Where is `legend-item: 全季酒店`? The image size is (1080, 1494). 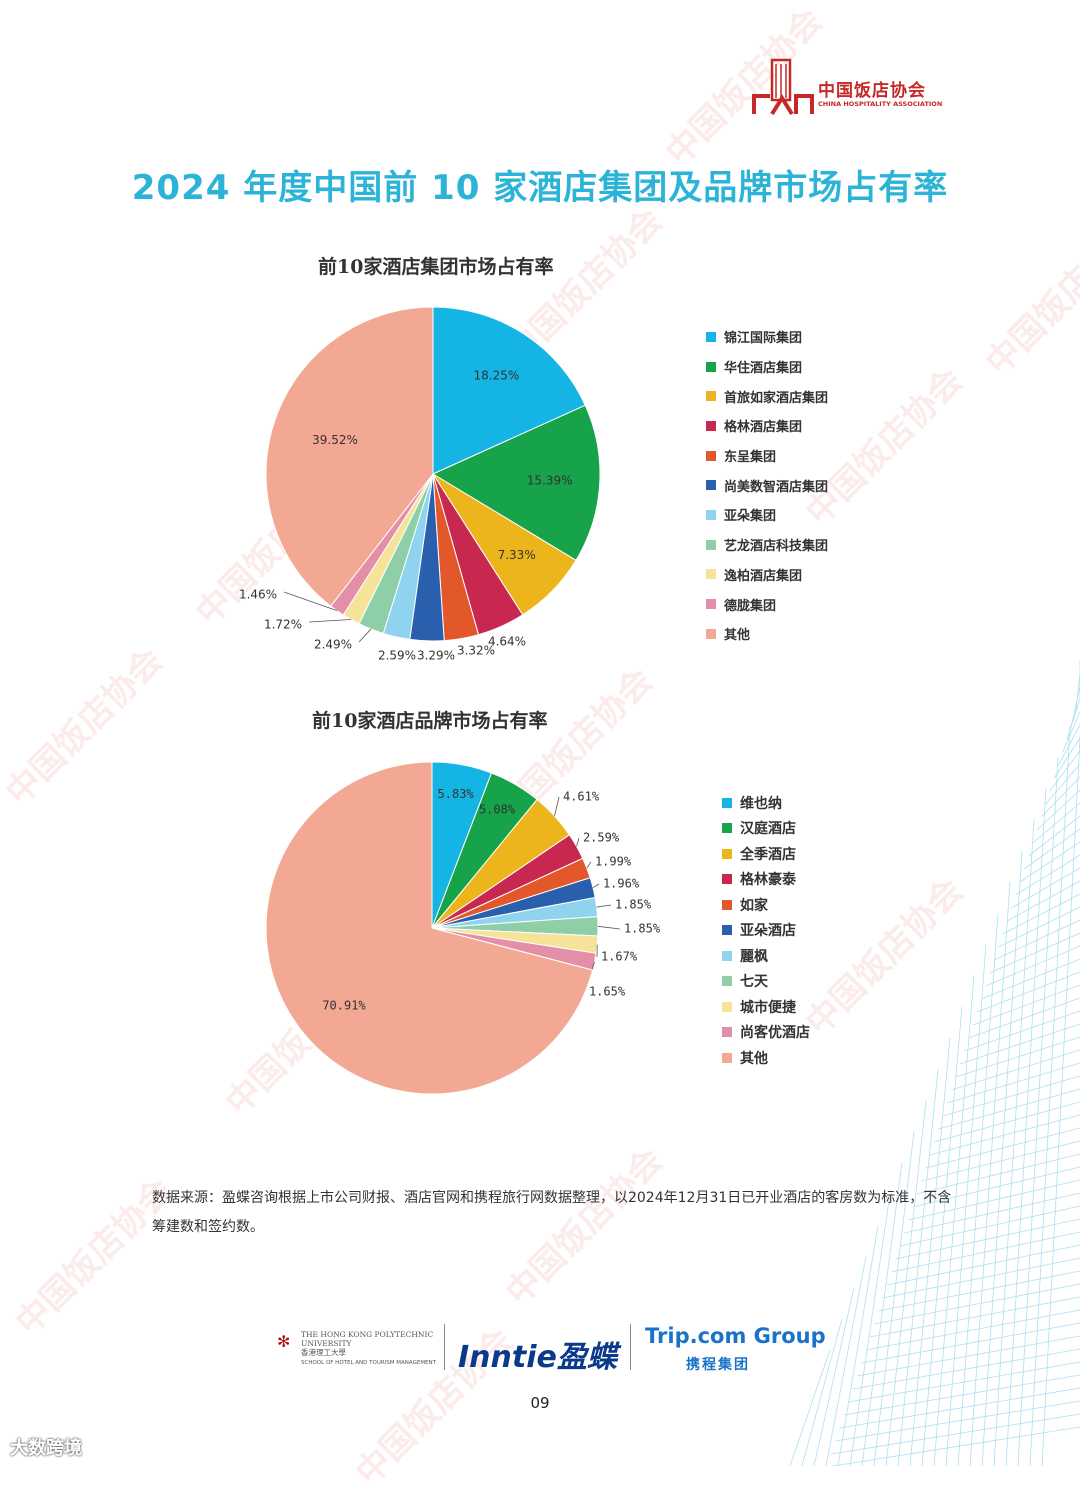
legend-item: 全季酒店 is located at coordinates (766, 854).